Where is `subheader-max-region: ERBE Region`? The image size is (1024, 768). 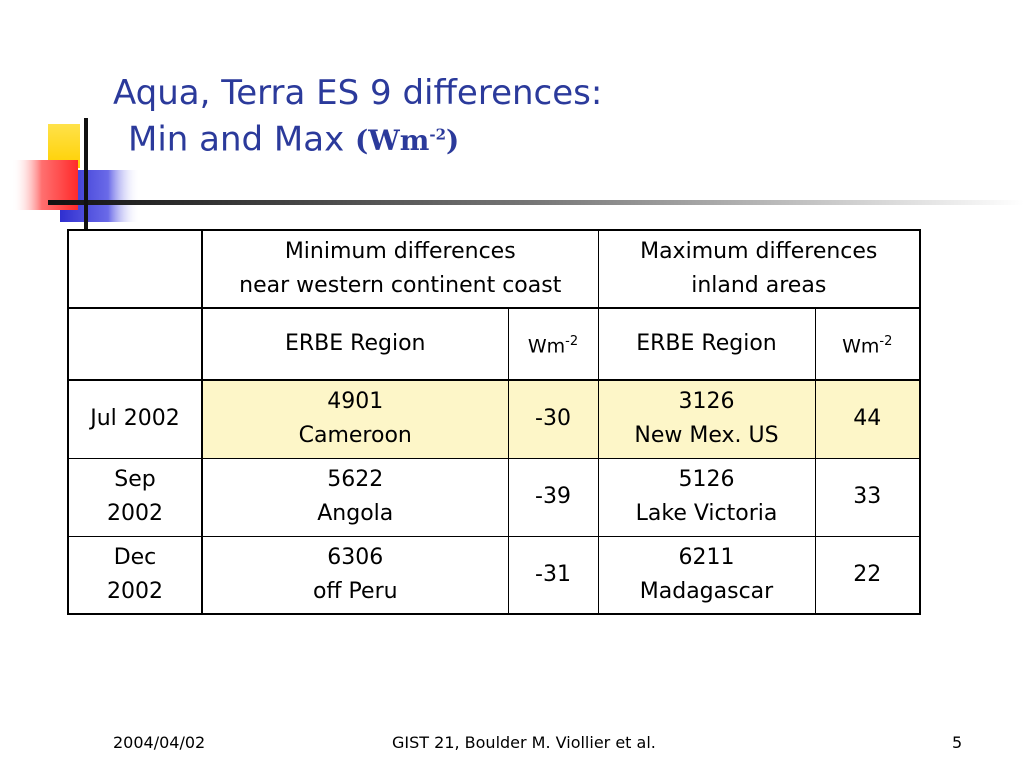 subheader-max-region: ERBE Region is located at coordinates (706, 344).